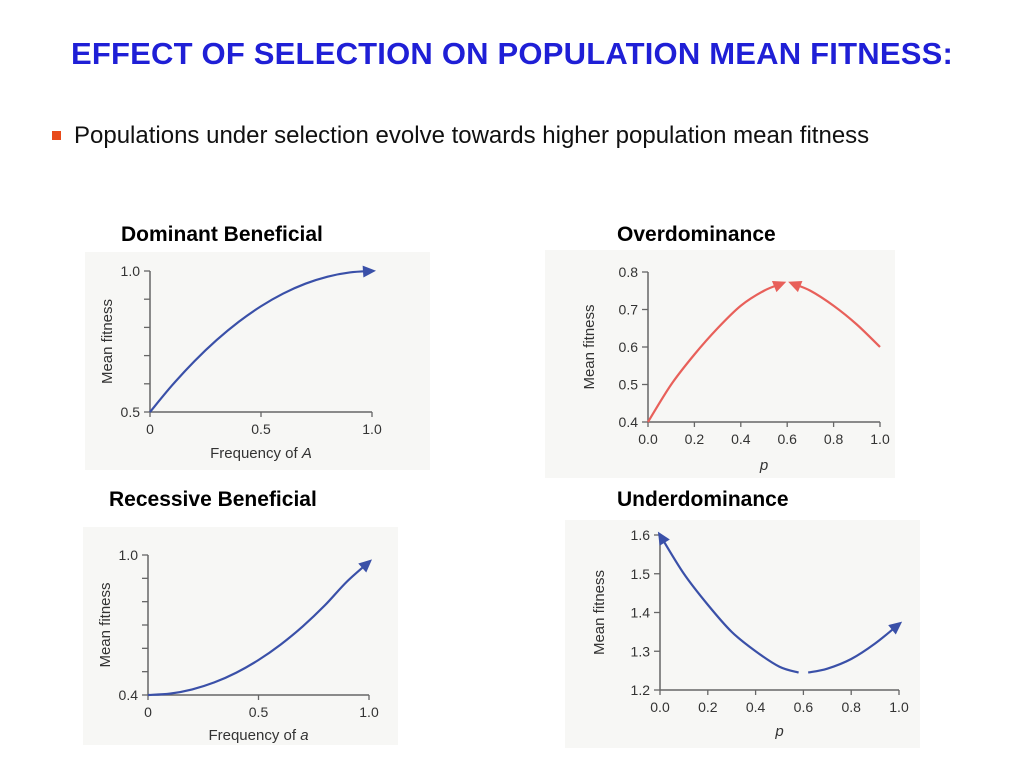 This screenshot has width=1024, height=768. I want to click on chart-1: 0 0.5 1.0 0.5 1.0 Frequency of A Mean fitness, so click(240, 362).